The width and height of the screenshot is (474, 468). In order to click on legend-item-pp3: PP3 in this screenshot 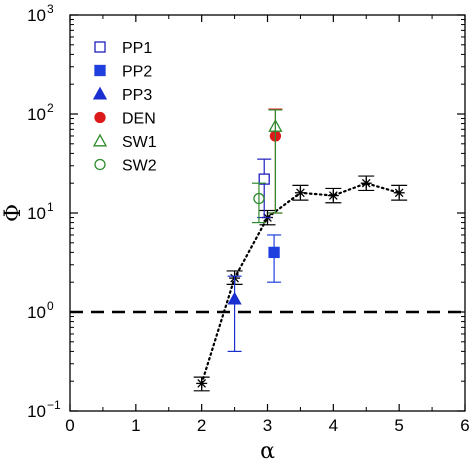, I will do `click(122, 95)`.